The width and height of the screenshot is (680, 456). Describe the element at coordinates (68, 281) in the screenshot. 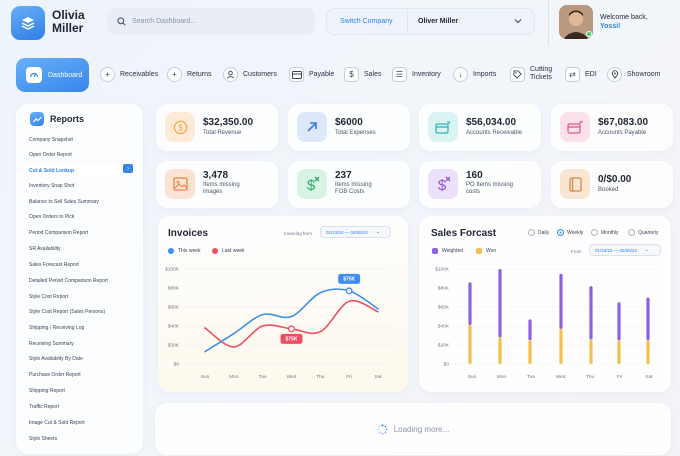

I see `sidebar-item-report: Detailed Period Comparison Report` at that location.